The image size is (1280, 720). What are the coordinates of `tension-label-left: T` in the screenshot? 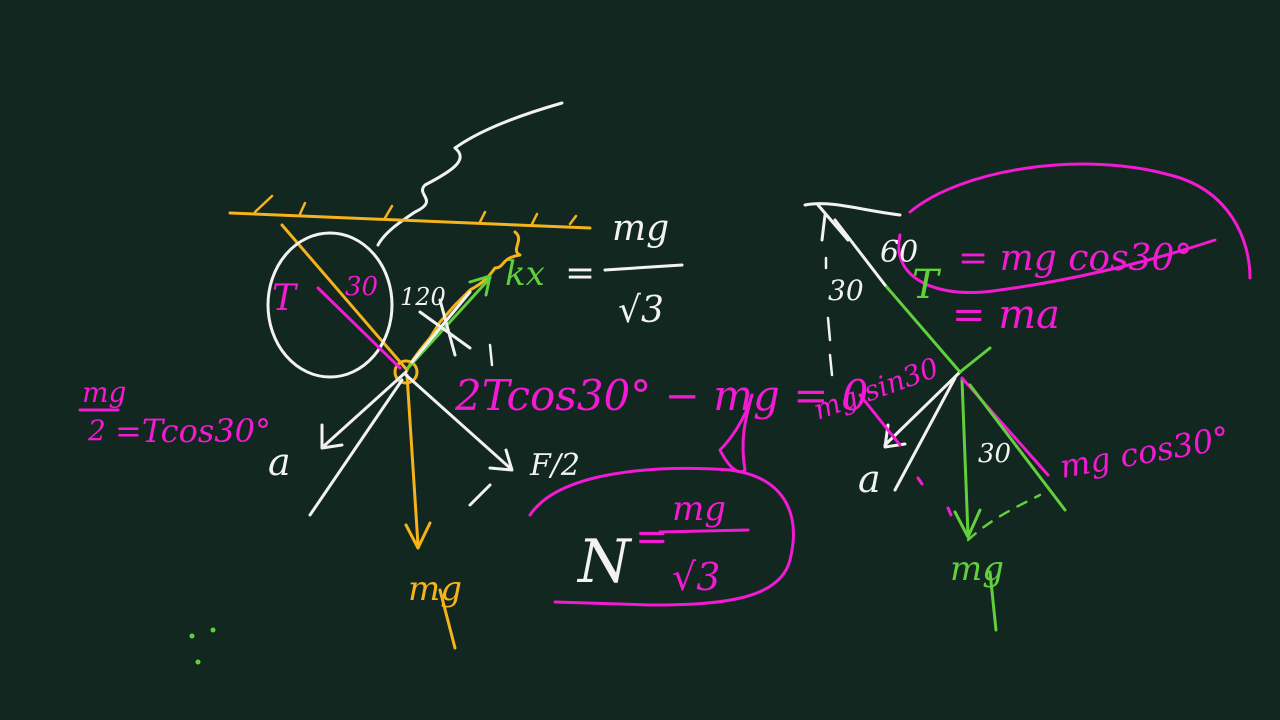 It's located at (285, 298).